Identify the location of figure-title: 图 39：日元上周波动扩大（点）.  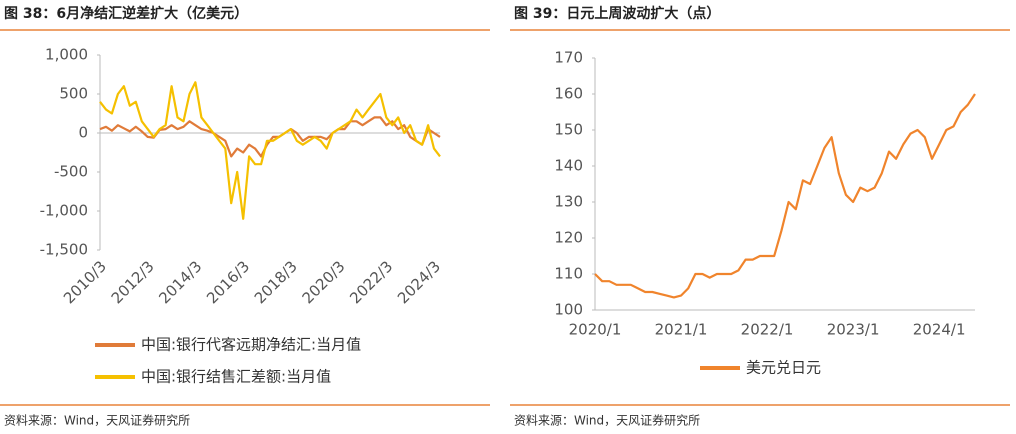
(617, 13).